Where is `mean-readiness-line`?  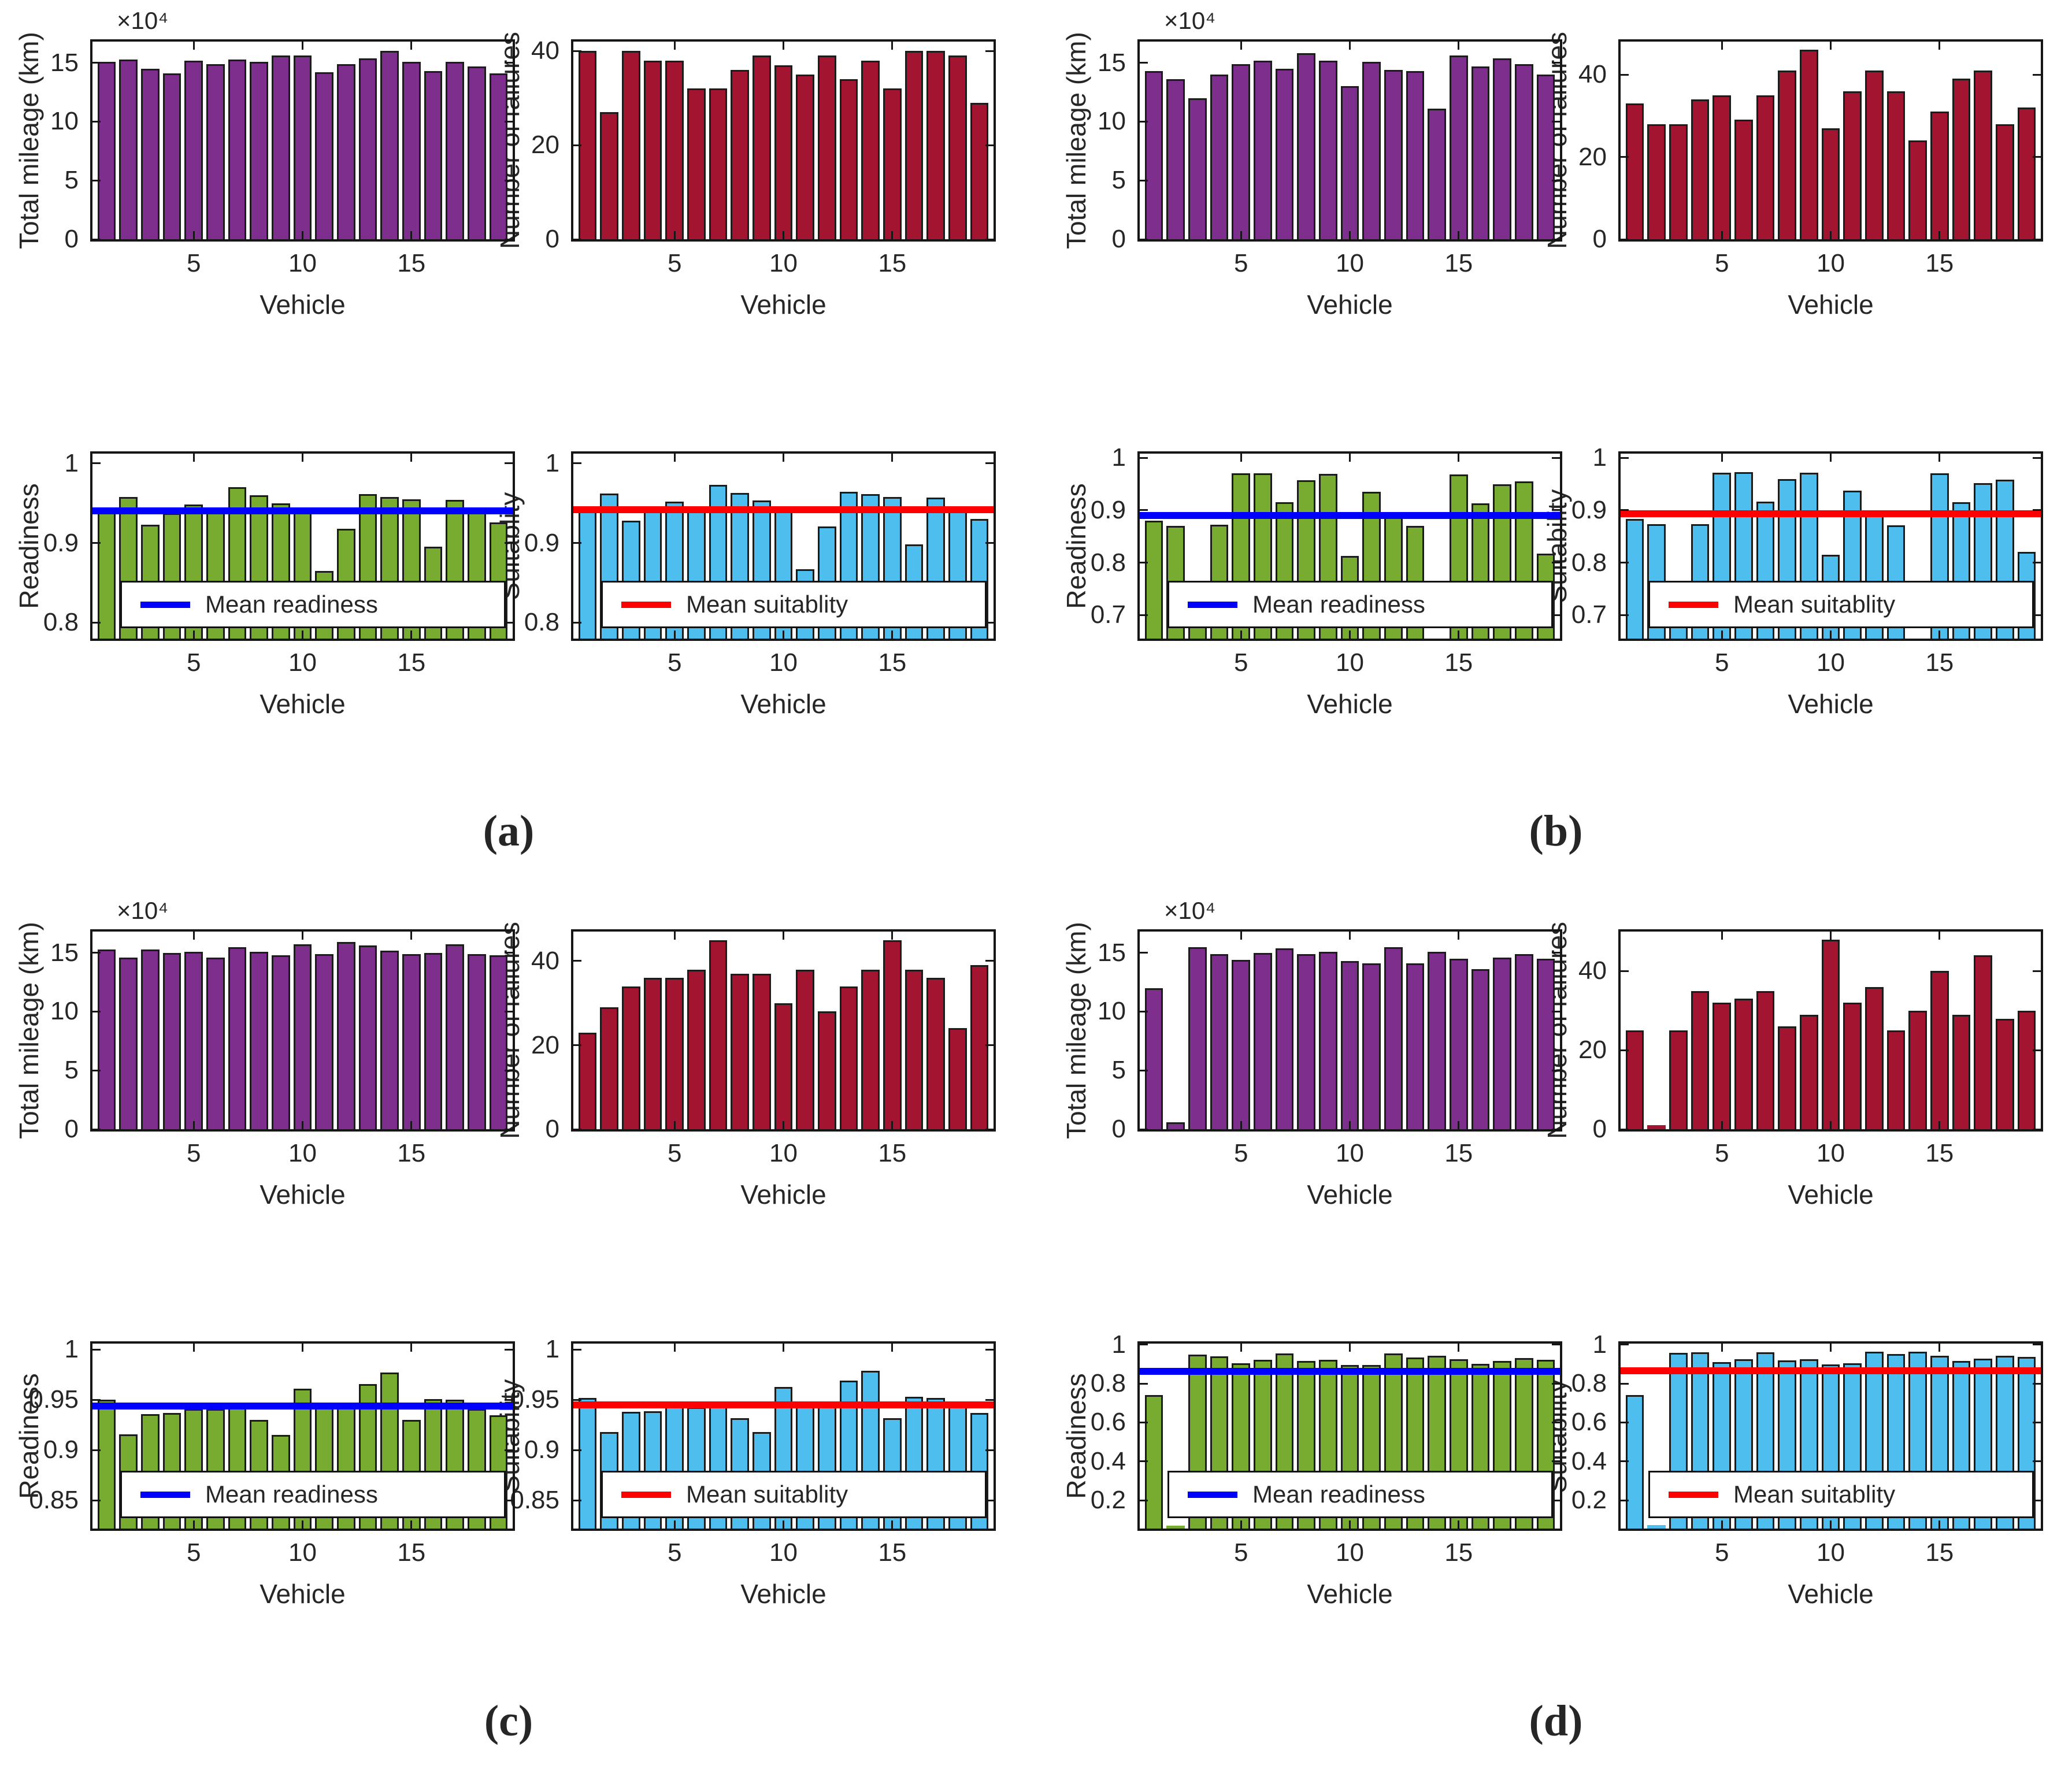 mean-readiness-line is located at coordinates (302, 511).